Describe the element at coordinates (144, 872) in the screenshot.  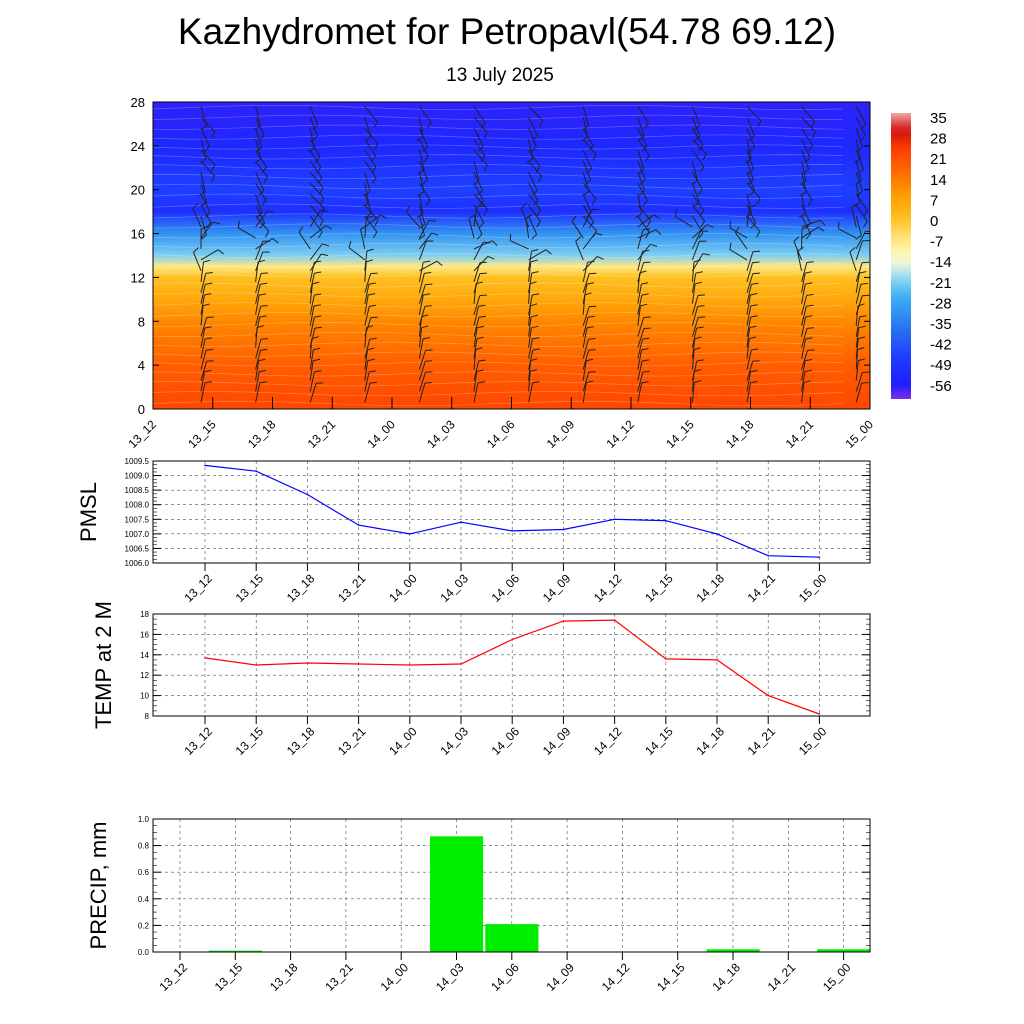
I see `y-tick-label: 0.6` at that location.